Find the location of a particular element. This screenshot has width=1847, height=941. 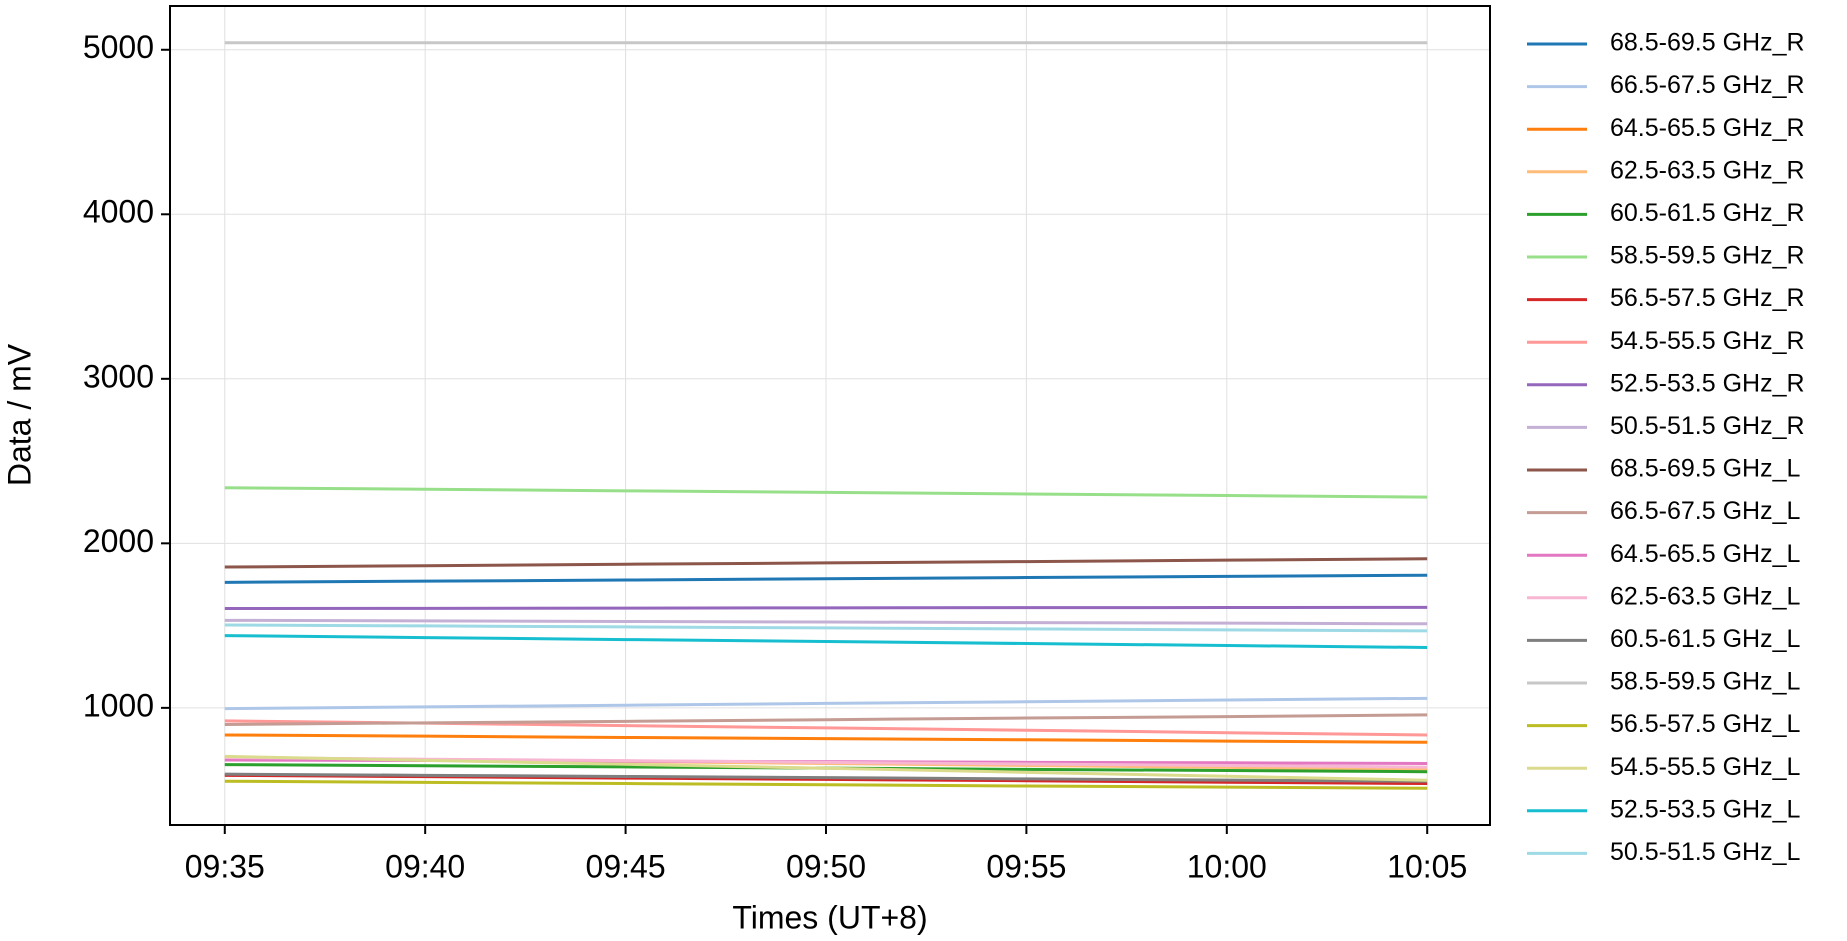

y-tick-label: 2000 is located at coordinates (118, 541).